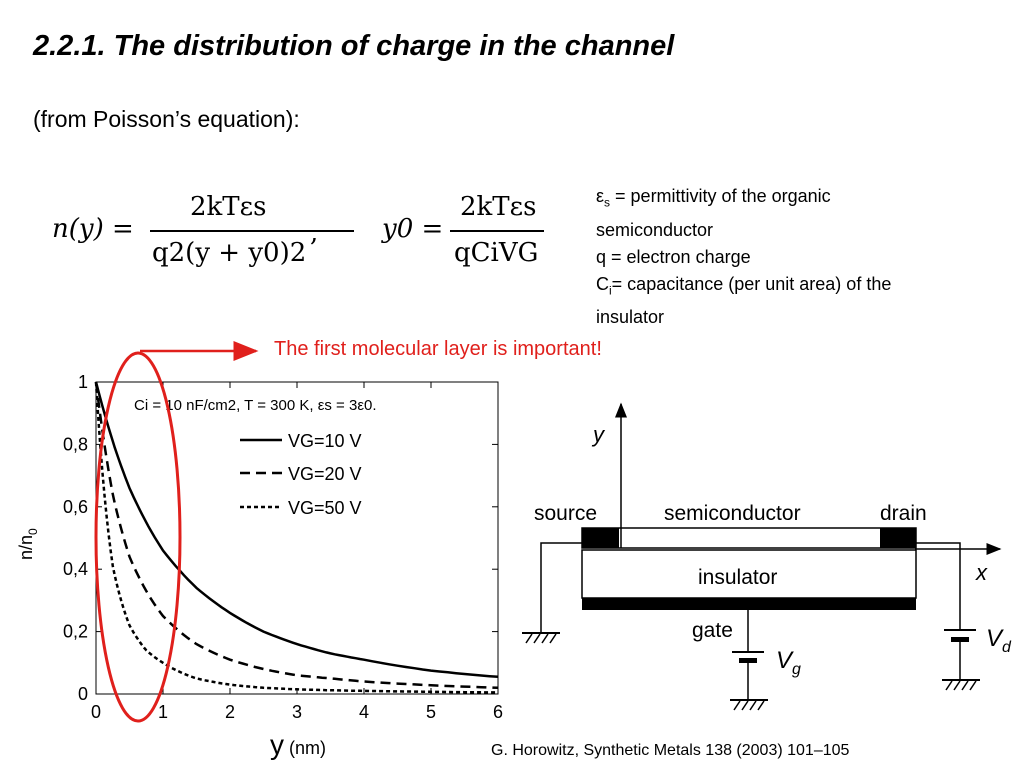 The image size is (1024, 768). Describe the element at coordinates (75, 444) in the screenshot. I see `y-tick-label: 0,8` at that location.